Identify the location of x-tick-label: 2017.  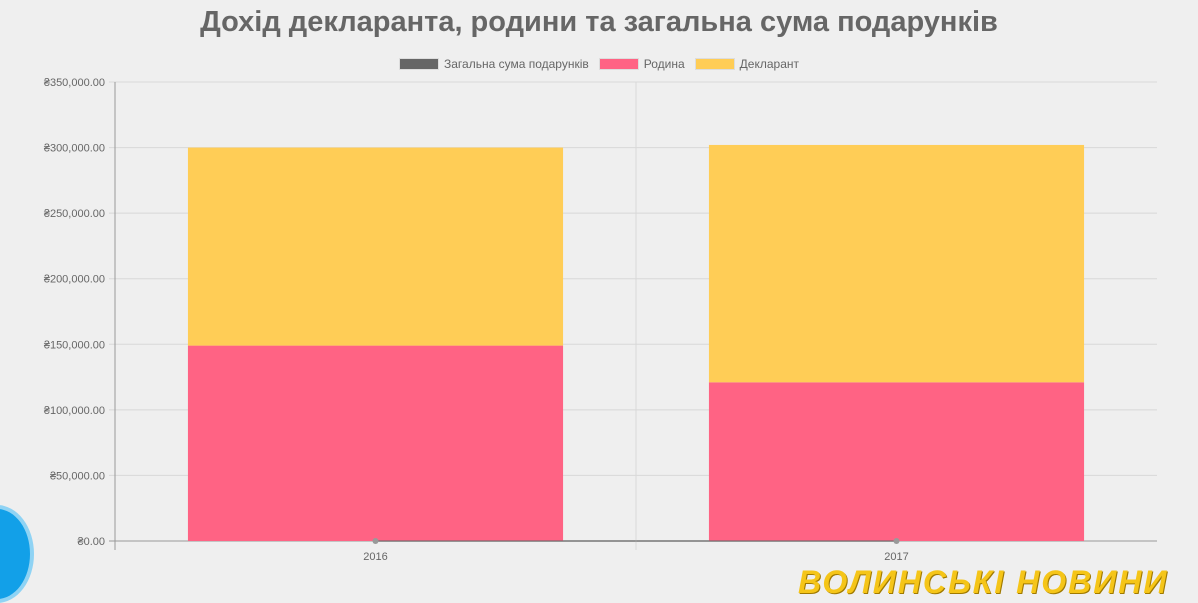
(896, 557).